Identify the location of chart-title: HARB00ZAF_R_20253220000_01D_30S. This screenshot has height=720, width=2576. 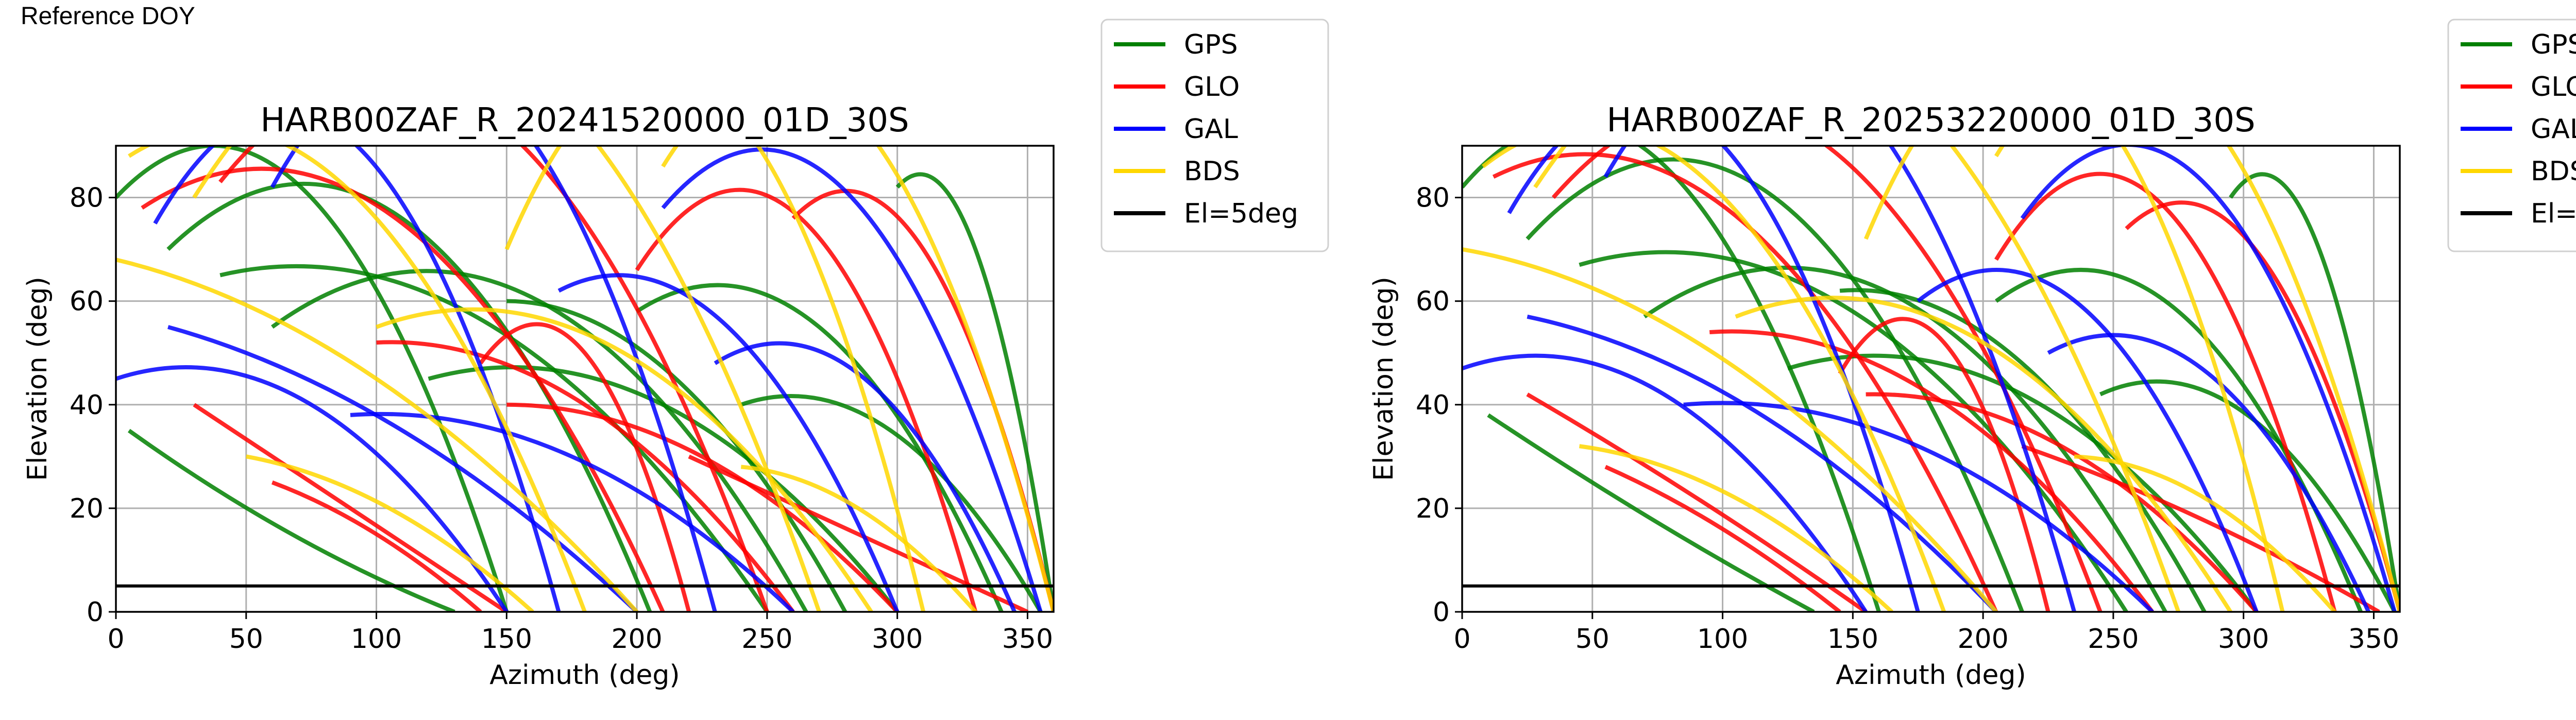
(1930, 120).